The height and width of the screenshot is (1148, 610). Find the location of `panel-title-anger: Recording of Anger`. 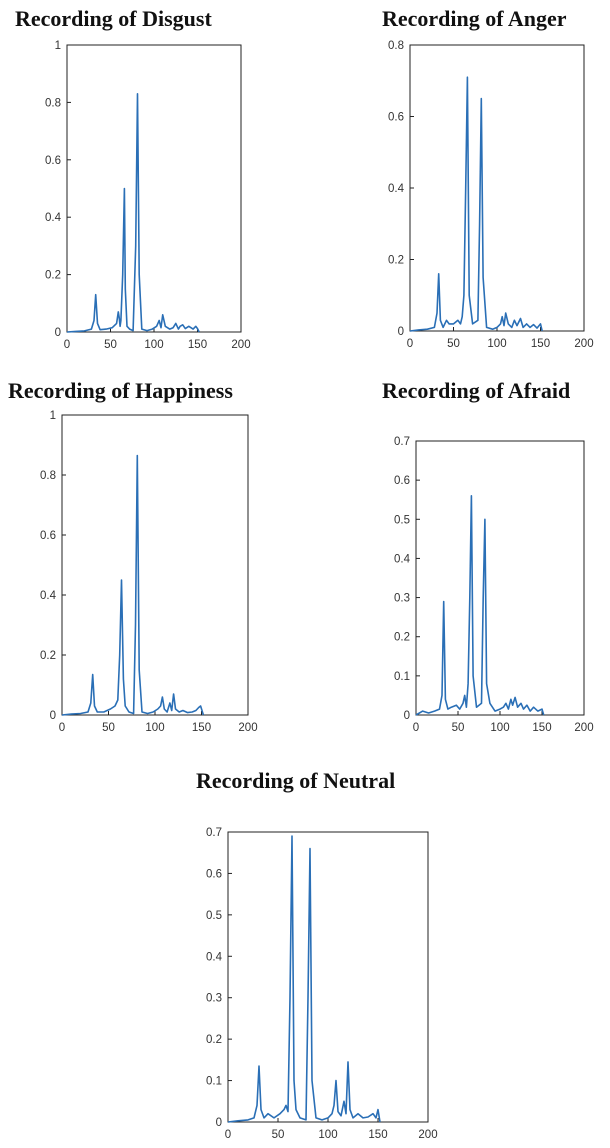

panel-title-anger: Recording of Anger is located at coordinates (474, 18).